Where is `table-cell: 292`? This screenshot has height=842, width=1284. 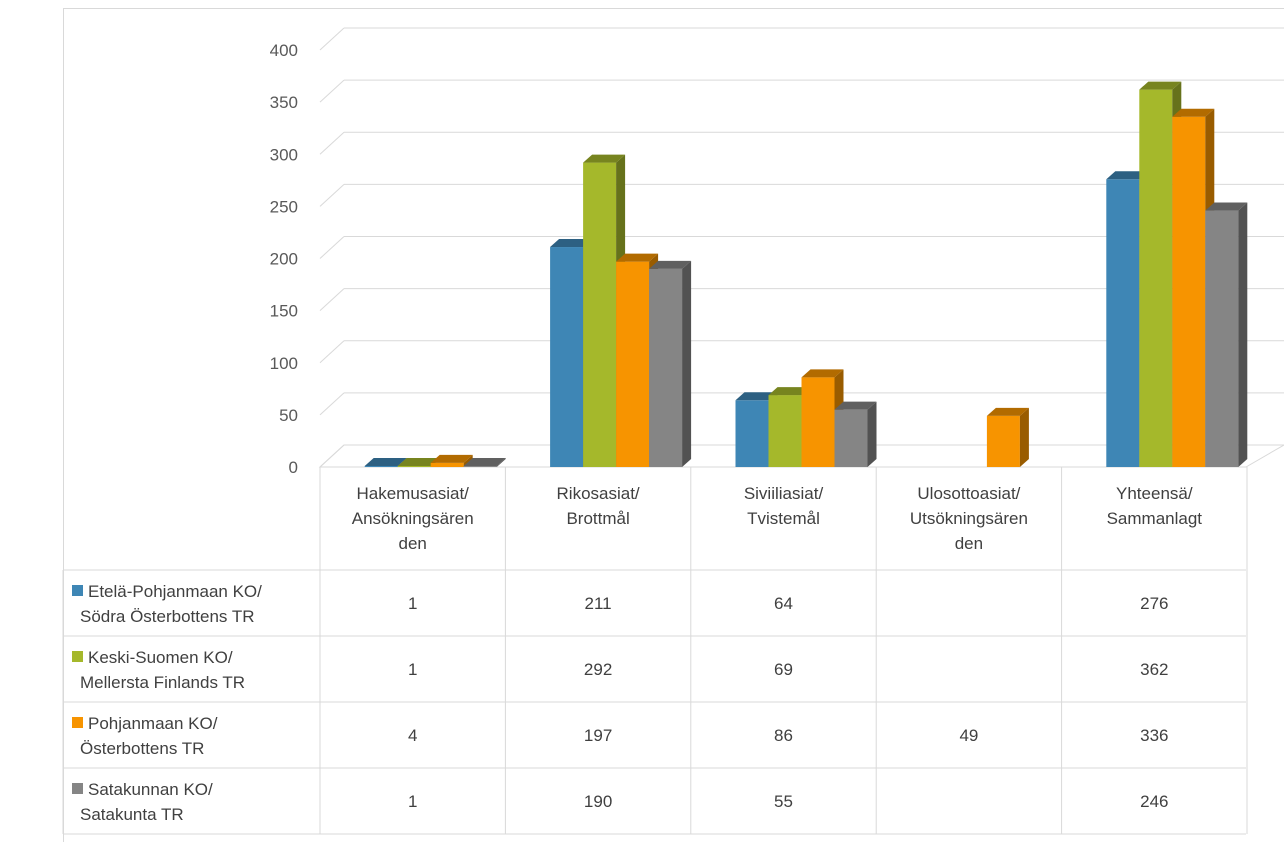 table-cell: 292 is located at coordinates (598, 669).